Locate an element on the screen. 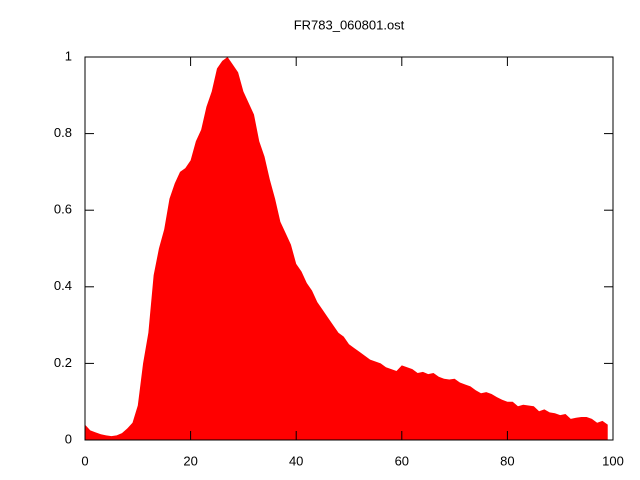  x-tick-label: 60 is located at coordinates (402, 460).